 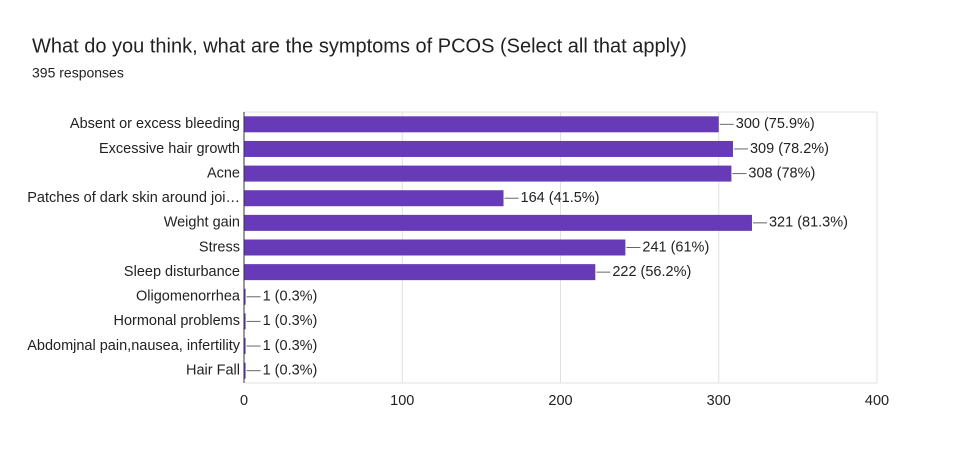 I want to click on value-label: 241 (61%), so click(x=675, y=247).